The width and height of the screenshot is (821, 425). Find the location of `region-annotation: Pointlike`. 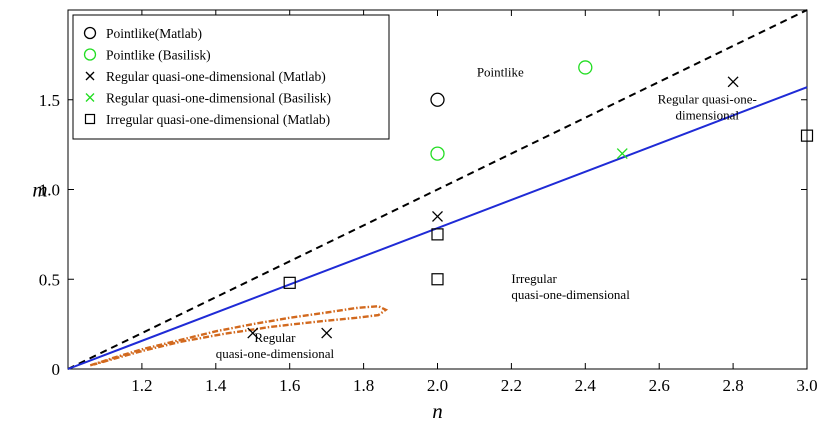

region-annotation: Pointlike is located at coordinates (500, 71).